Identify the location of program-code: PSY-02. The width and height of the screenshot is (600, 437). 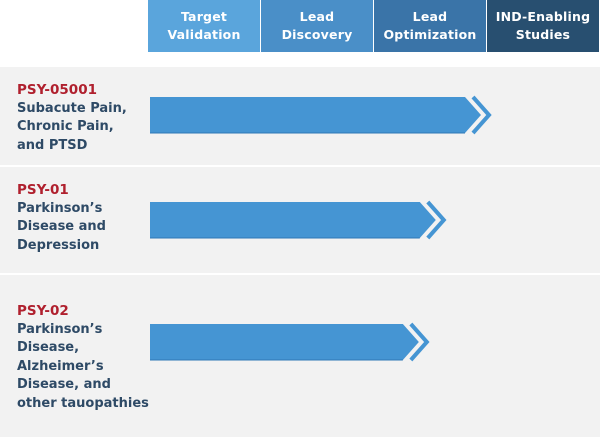
(43, 311).